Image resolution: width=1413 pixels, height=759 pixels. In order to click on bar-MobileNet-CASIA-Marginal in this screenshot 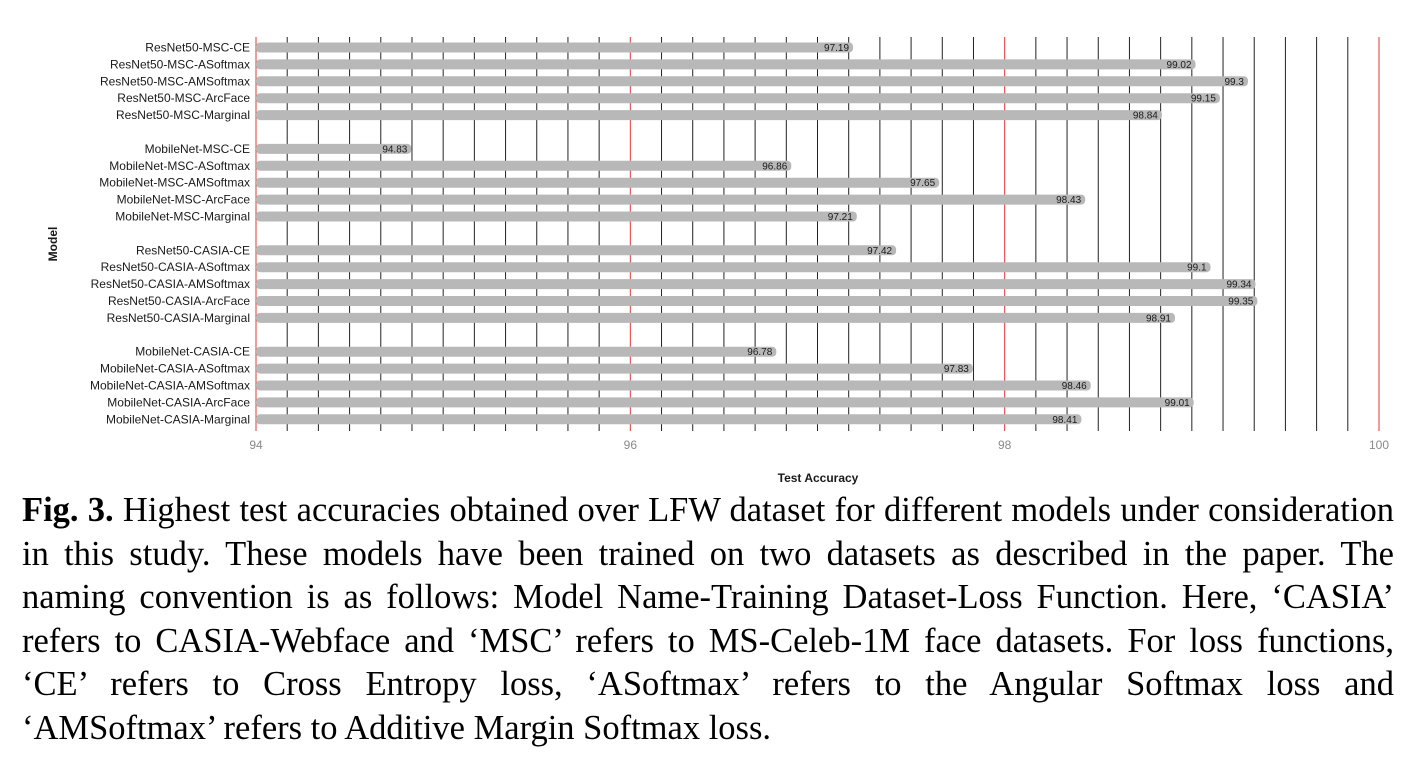, I will do `click(669, 419)`.